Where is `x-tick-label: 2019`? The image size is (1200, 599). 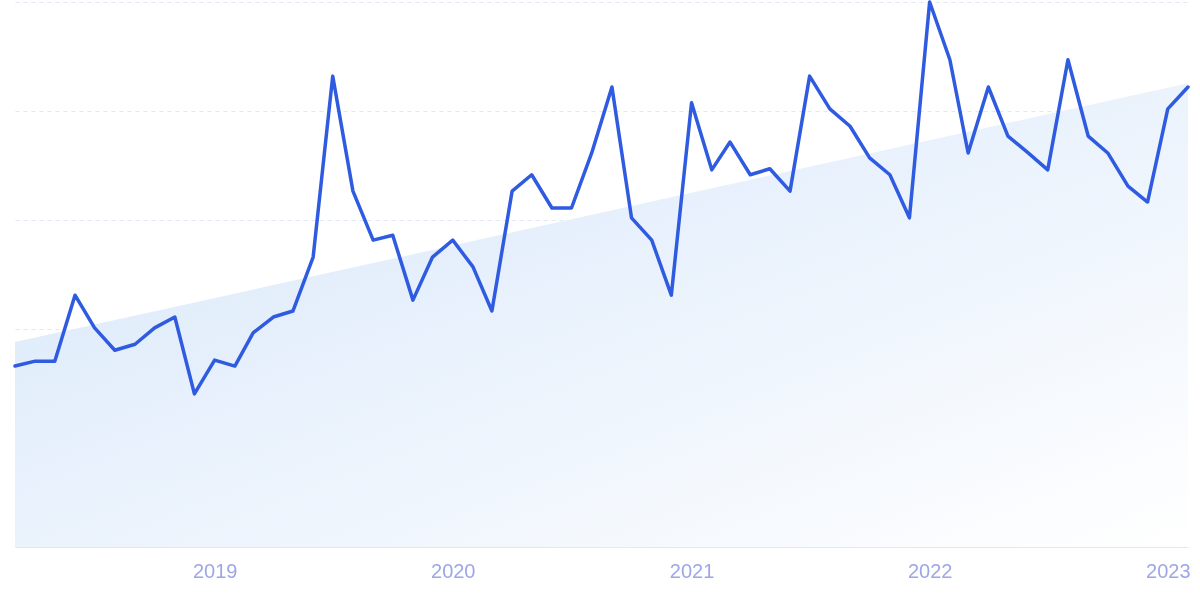
x-tick-label: 2019 is located at coordinates (215, 570).